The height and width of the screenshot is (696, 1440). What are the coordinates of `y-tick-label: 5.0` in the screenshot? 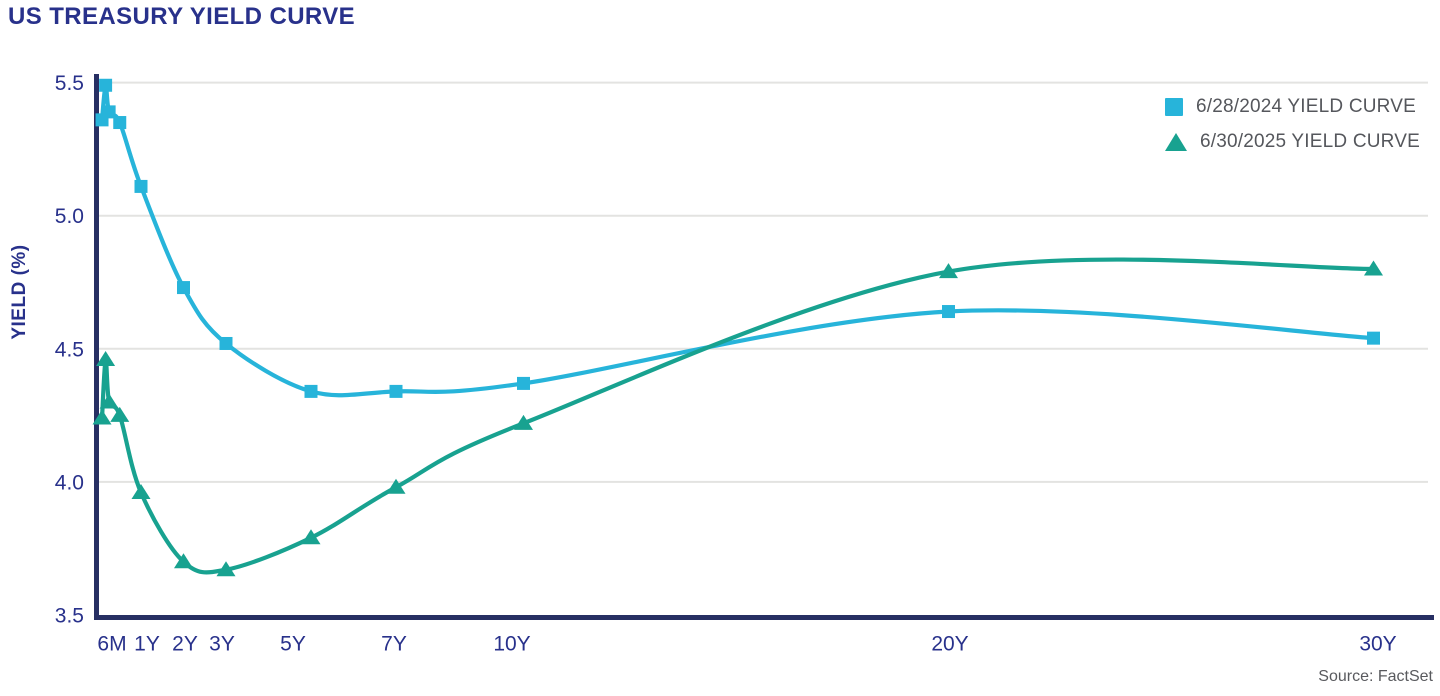 It's located at (69, 216).